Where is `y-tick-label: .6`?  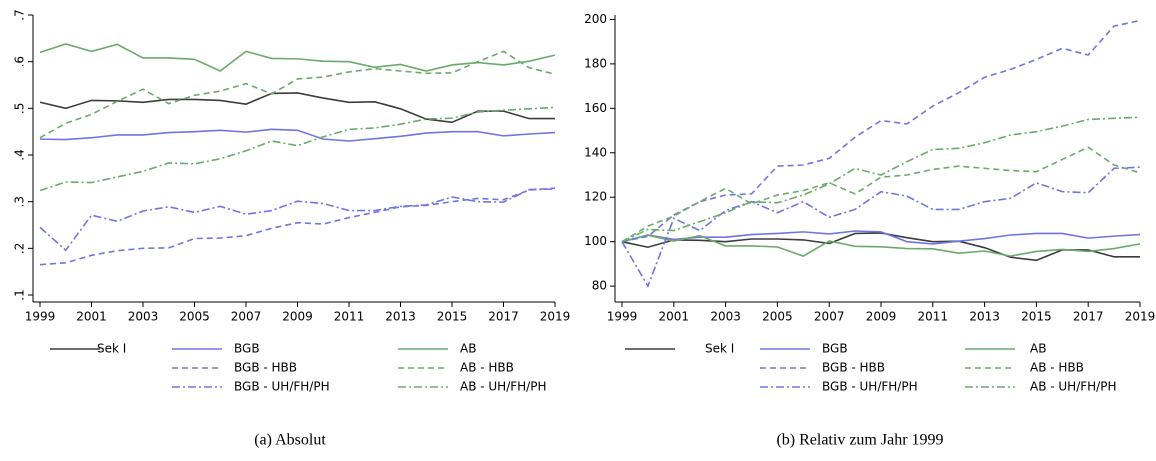 y-tick-label: .6 is located at coordinates (20, 61).